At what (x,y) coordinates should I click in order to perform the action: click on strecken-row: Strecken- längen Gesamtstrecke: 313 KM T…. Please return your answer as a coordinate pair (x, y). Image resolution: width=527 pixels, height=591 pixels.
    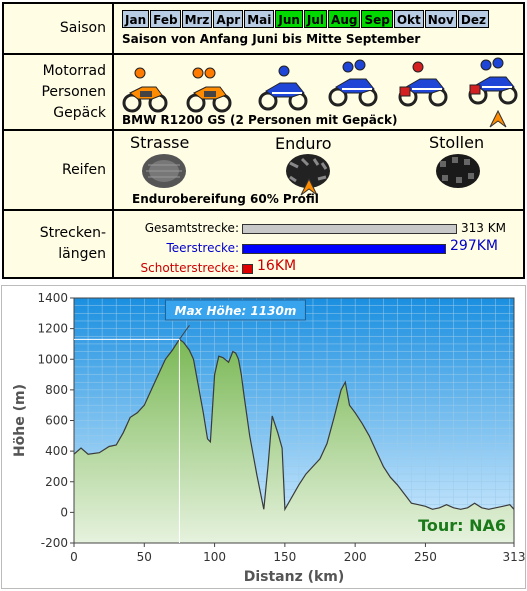
    Looking at the image, I should click on (263, 243).